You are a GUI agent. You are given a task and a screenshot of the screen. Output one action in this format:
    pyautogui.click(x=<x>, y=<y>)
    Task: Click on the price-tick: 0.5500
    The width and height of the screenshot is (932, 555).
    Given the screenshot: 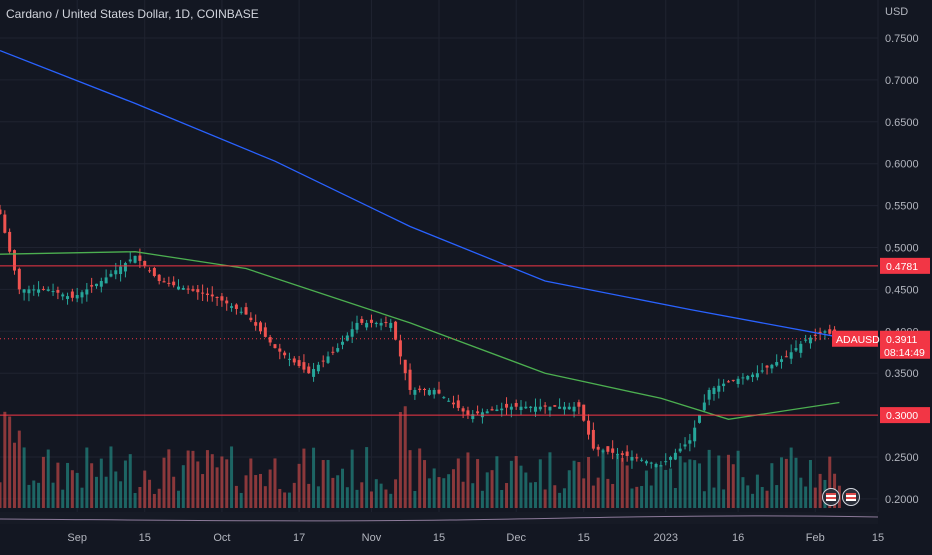 What is the action you would take?
    pyautogui.click(x=902, y=207)
    